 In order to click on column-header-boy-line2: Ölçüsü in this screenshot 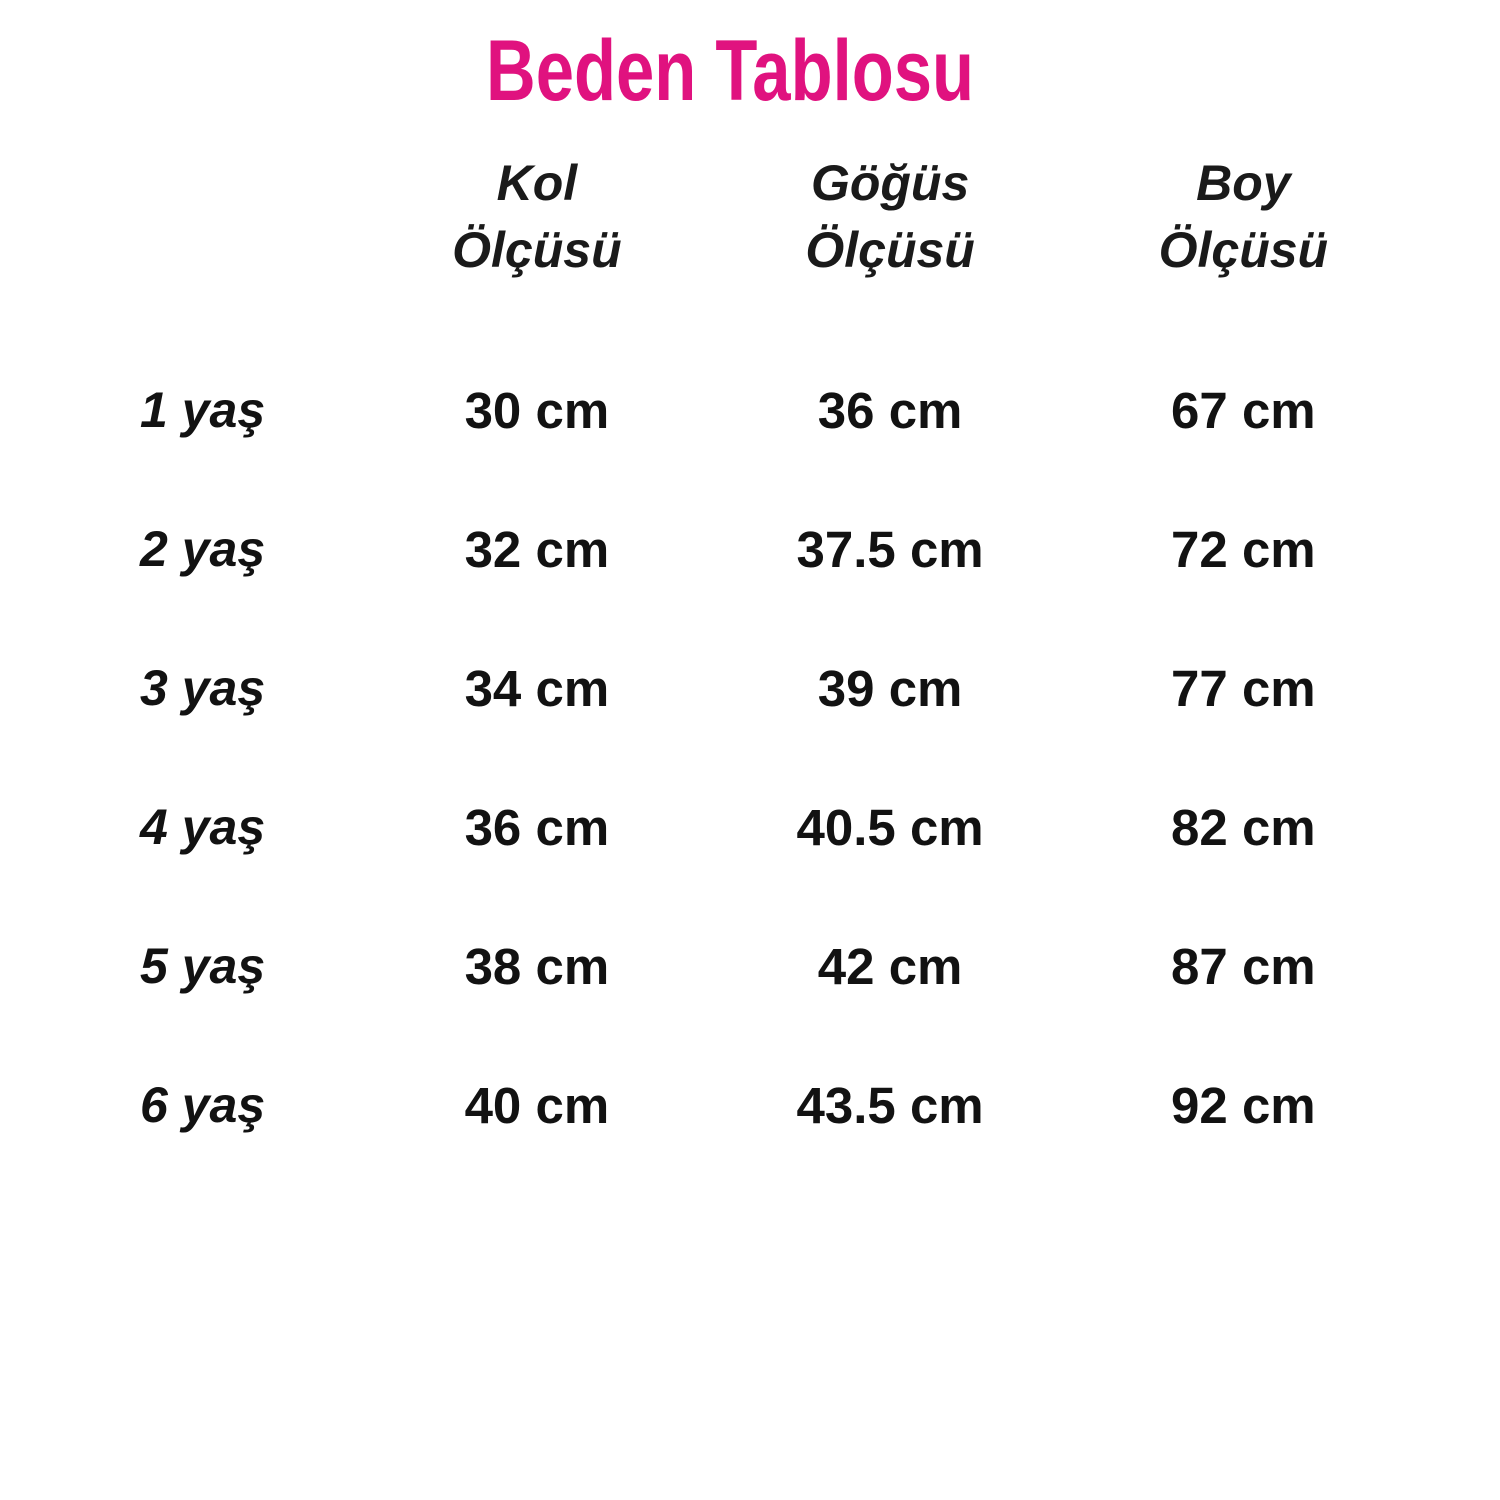, I will do `click(1243, 249)`.